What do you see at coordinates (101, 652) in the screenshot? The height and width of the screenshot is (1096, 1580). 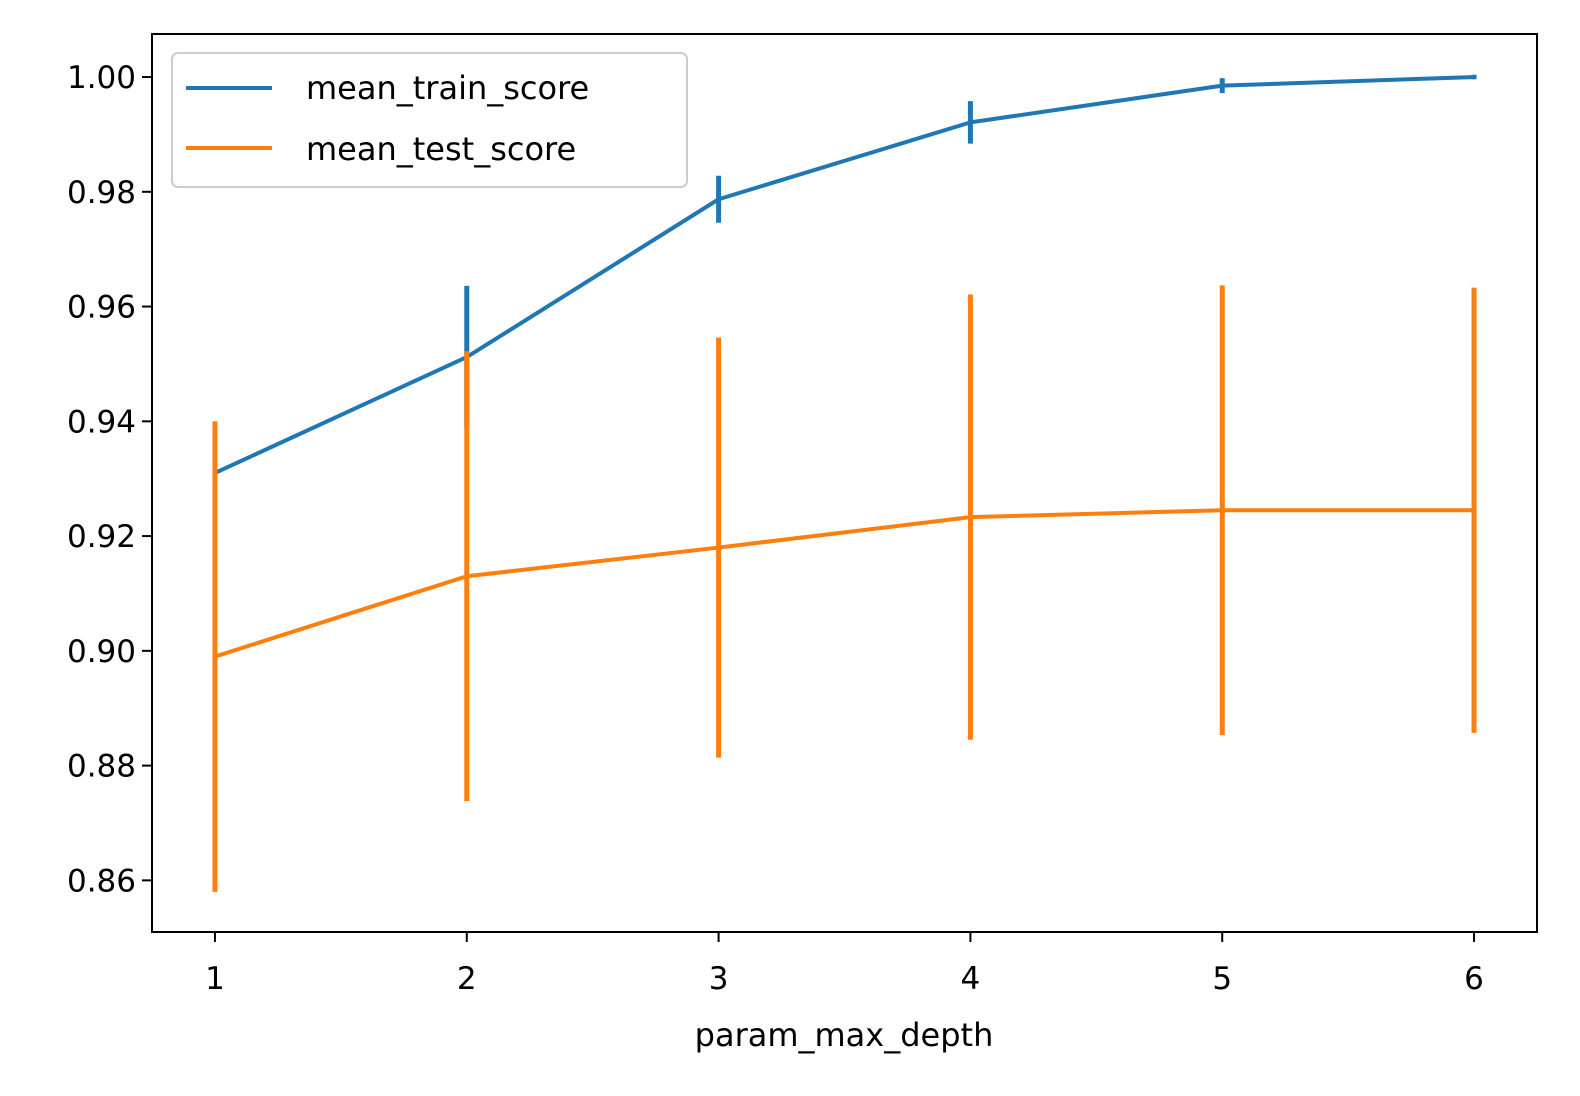 I see `y-tick-label: 0.90` at bounding box center [101, 652].